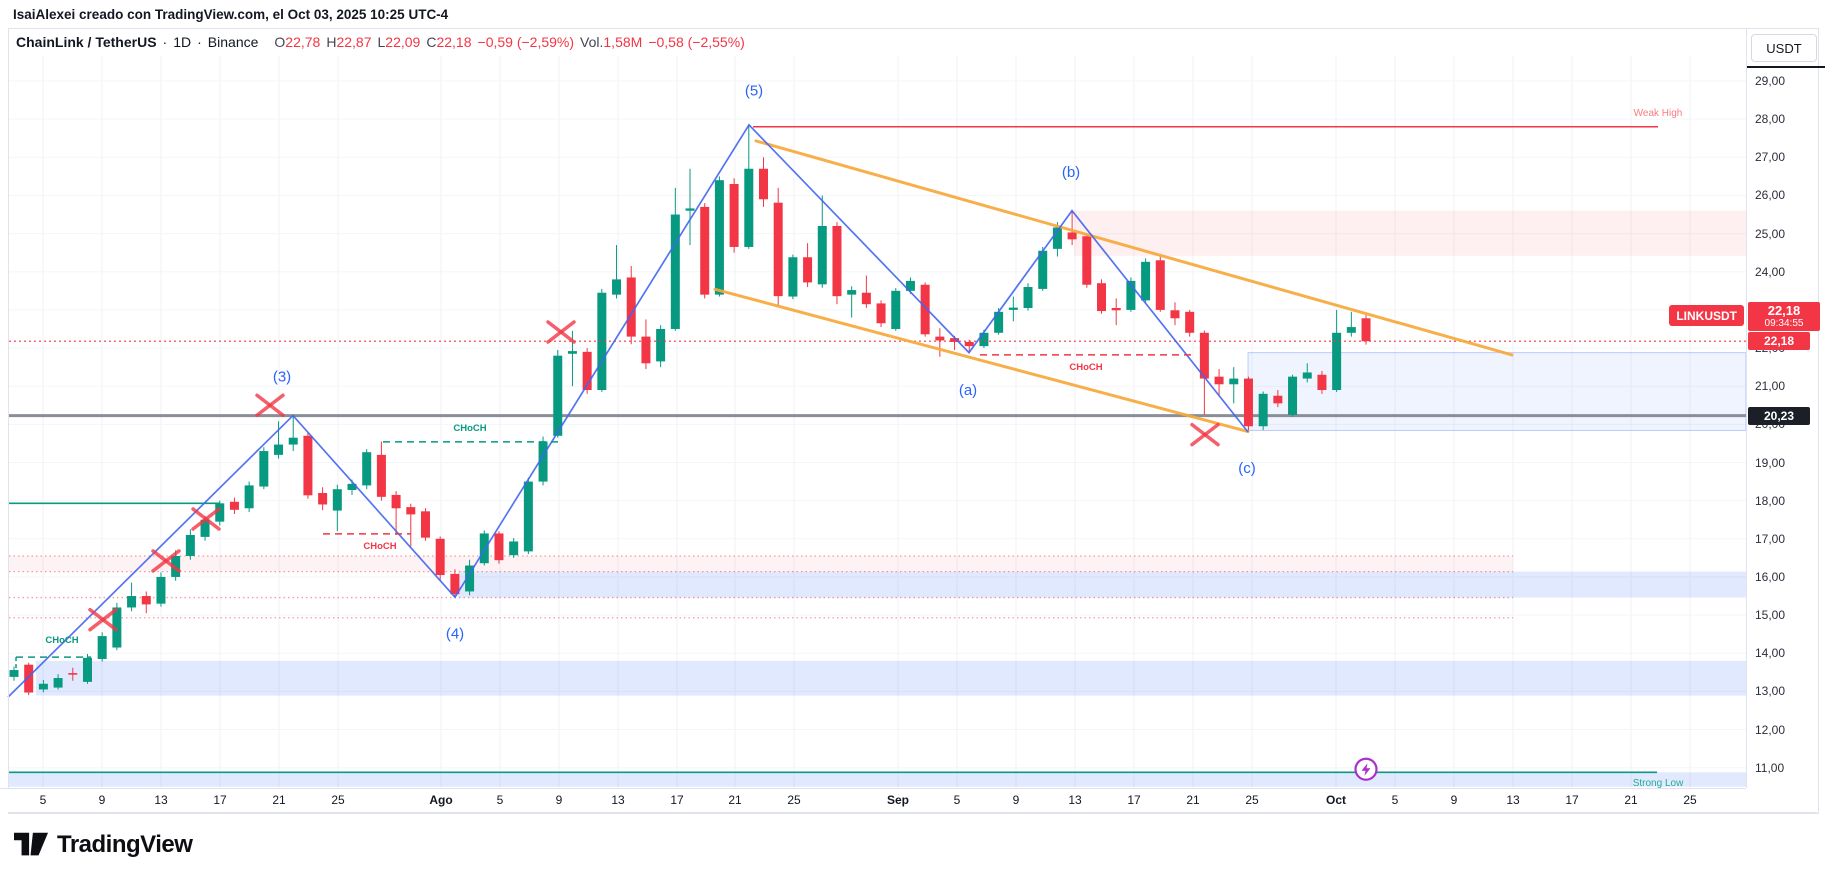  What do you see at coordinates (1658, 113) in the screenshot?
I see `svg-text: Weak High` at bounding box center [1658, 113].